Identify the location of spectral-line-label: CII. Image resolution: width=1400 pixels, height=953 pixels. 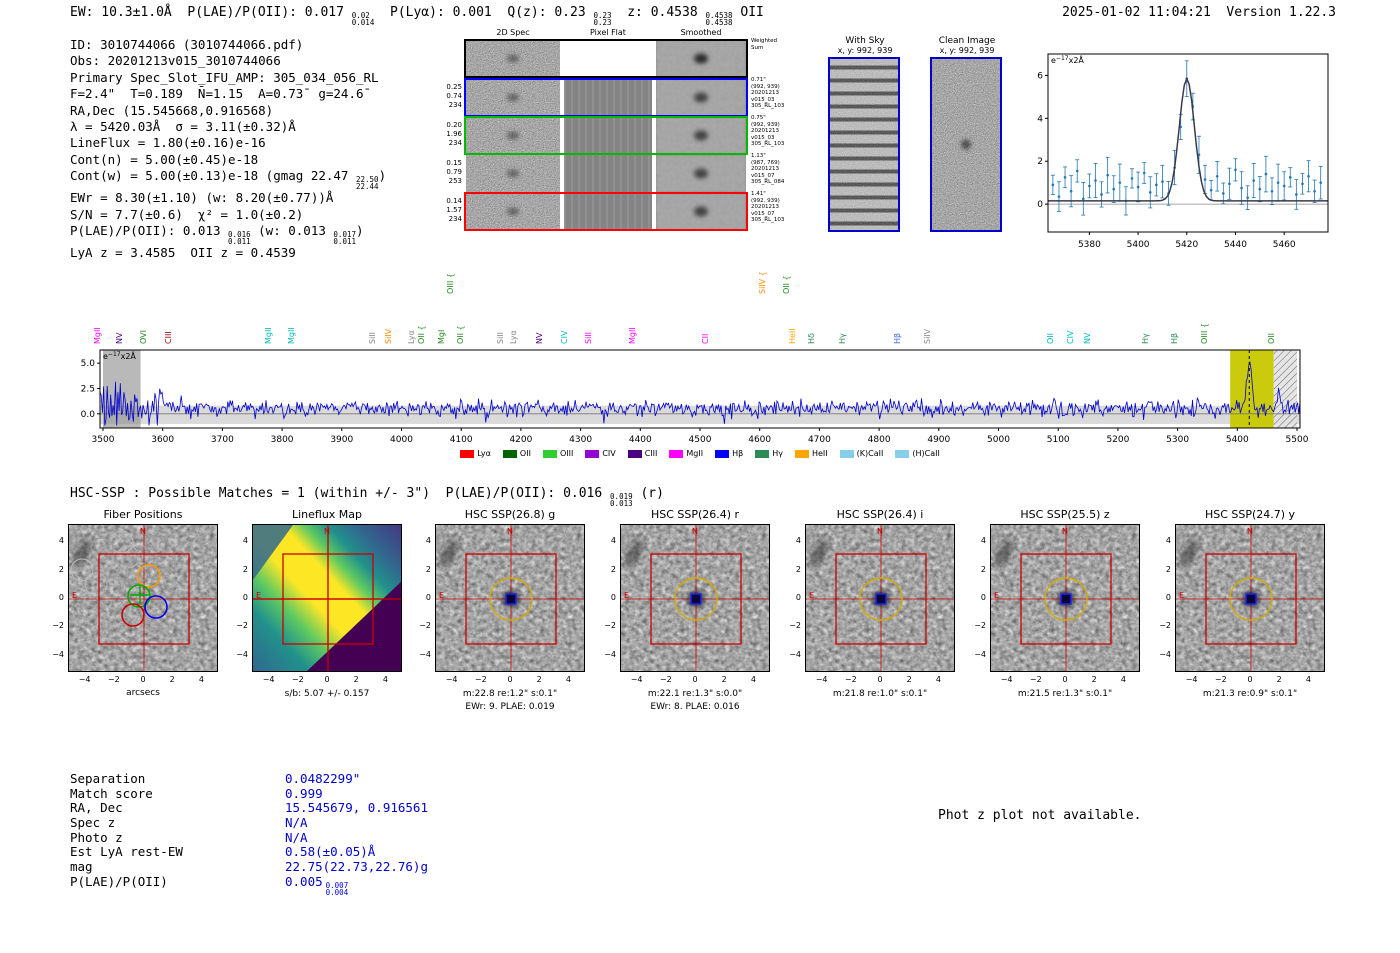
(706, 338).